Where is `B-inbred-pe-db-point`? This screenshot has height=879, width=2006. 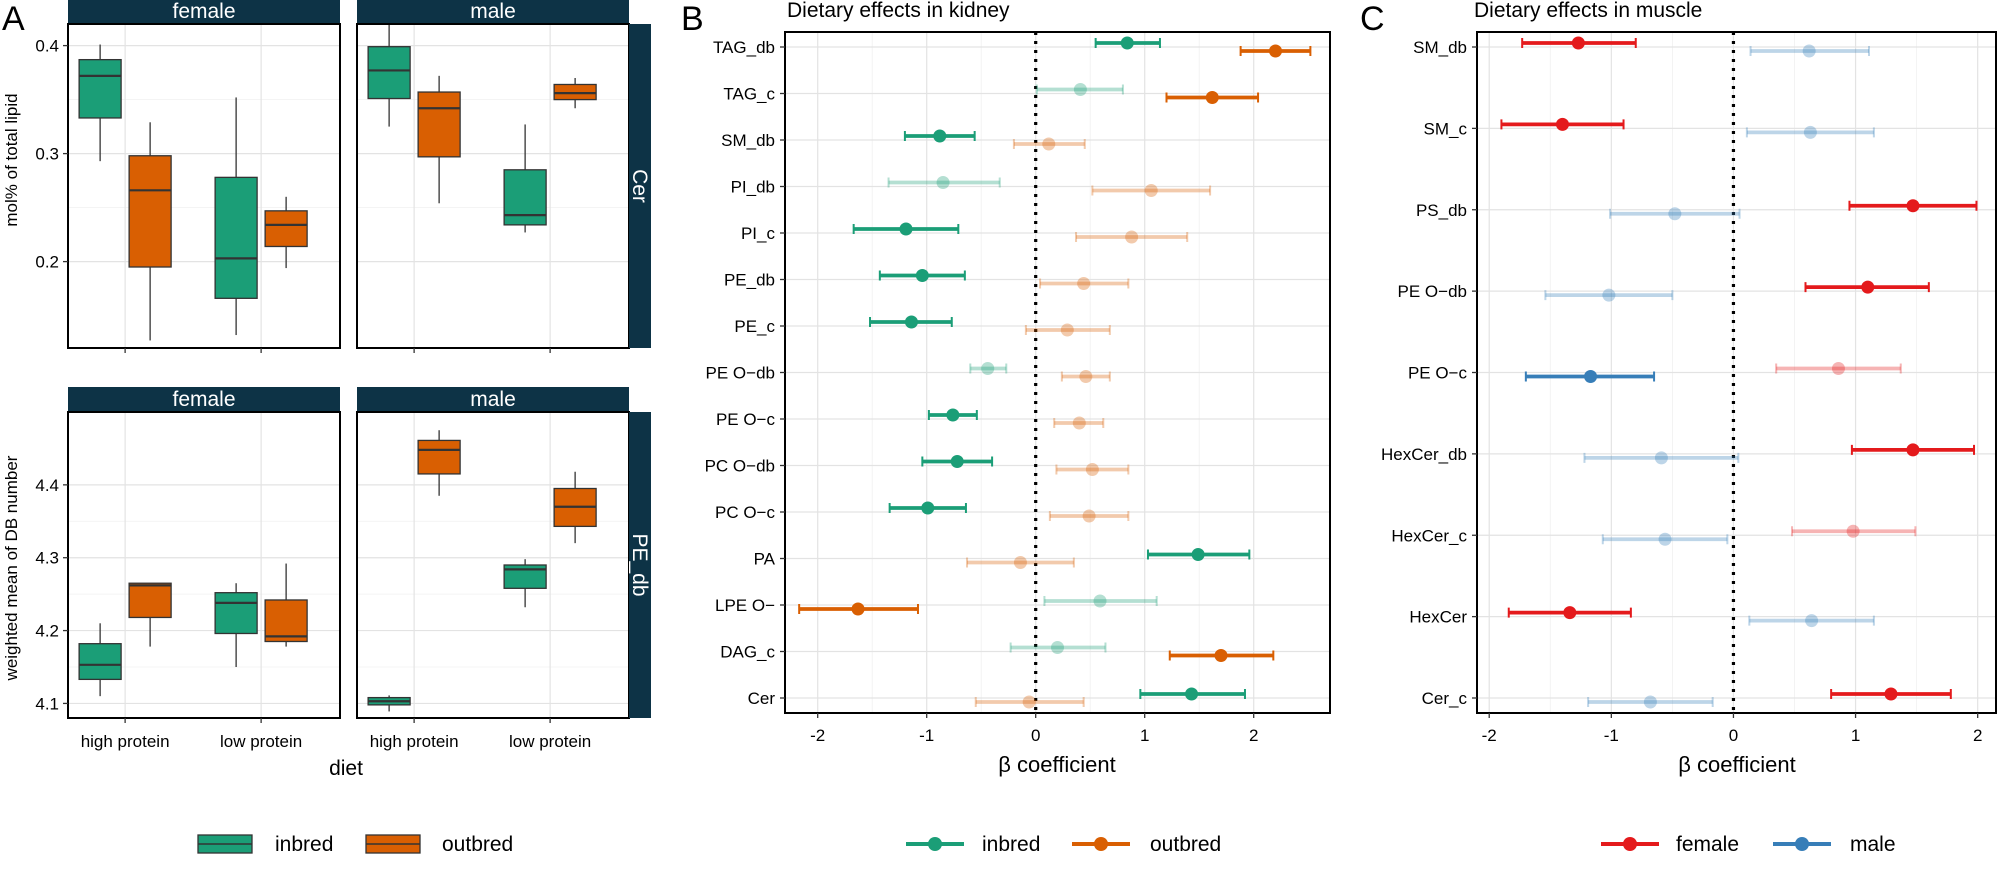 B-inbred-pe-db-point is located at coordinates (922, 275).